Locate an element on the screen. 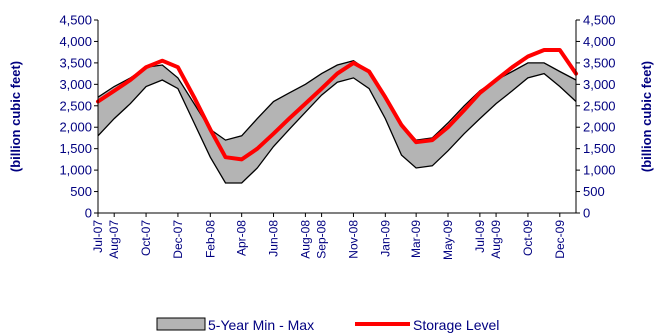 The width and height of the screenshot is (661, 336). legend-range-label: 5-Year Min - Max is located at coordinates (261, 325).